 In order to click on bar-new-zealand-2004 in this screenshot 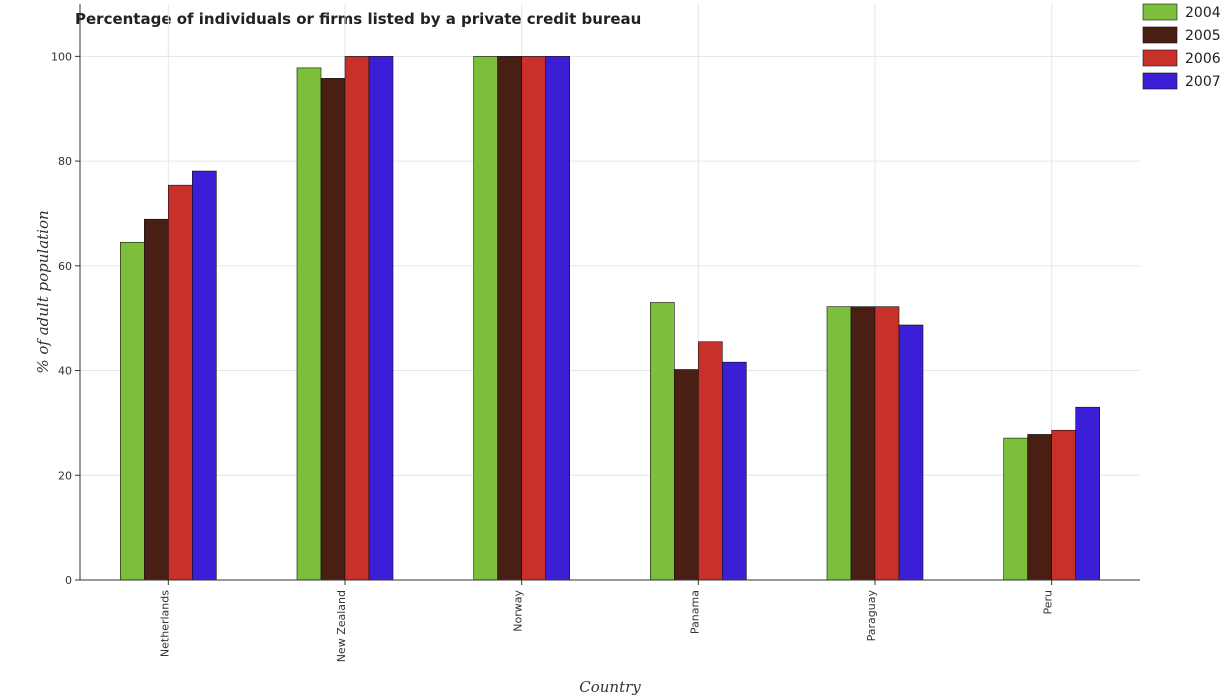, I will do `click(309, 324)`.